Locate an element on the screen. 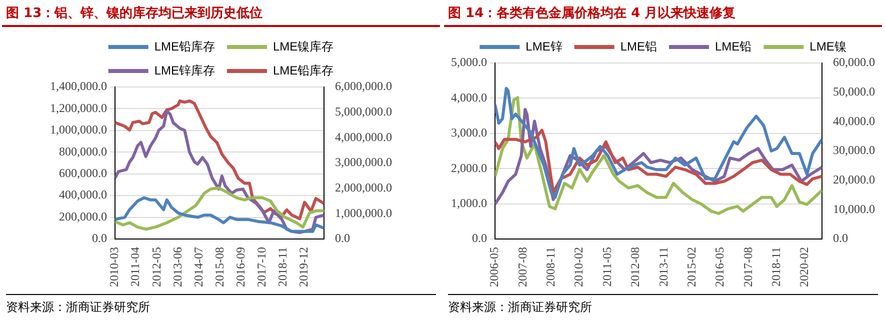  x-tick-label: 2007-08 is located at coordinates (522, 267).